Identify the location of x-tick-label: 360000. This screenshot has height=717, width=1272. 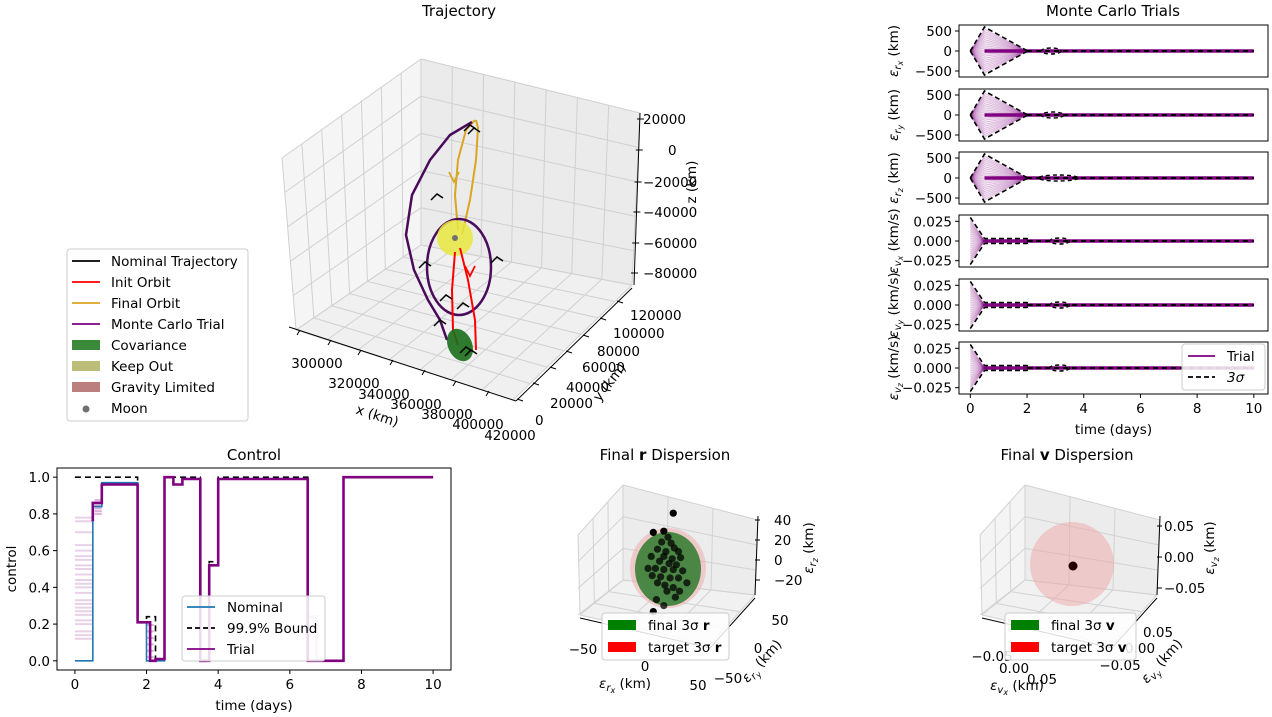
(416, 405).